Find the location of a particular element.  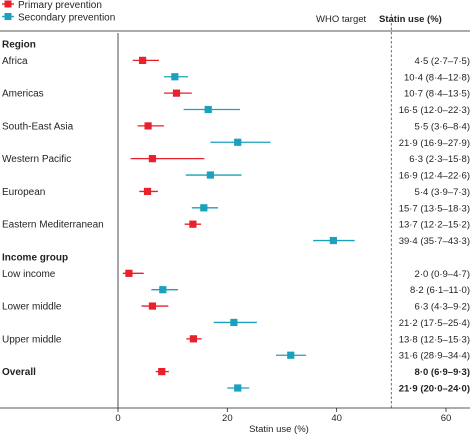

statin-value: 5·4 (3·9–7·3) is located at coordinates (442, 192).